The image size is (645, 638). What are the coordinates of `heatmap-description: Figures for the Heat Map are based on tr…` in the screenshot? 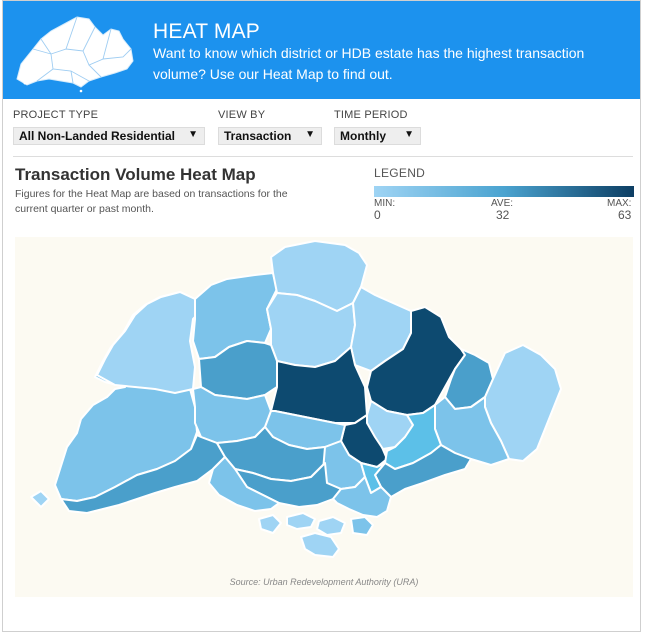 It's located at (151, 201).